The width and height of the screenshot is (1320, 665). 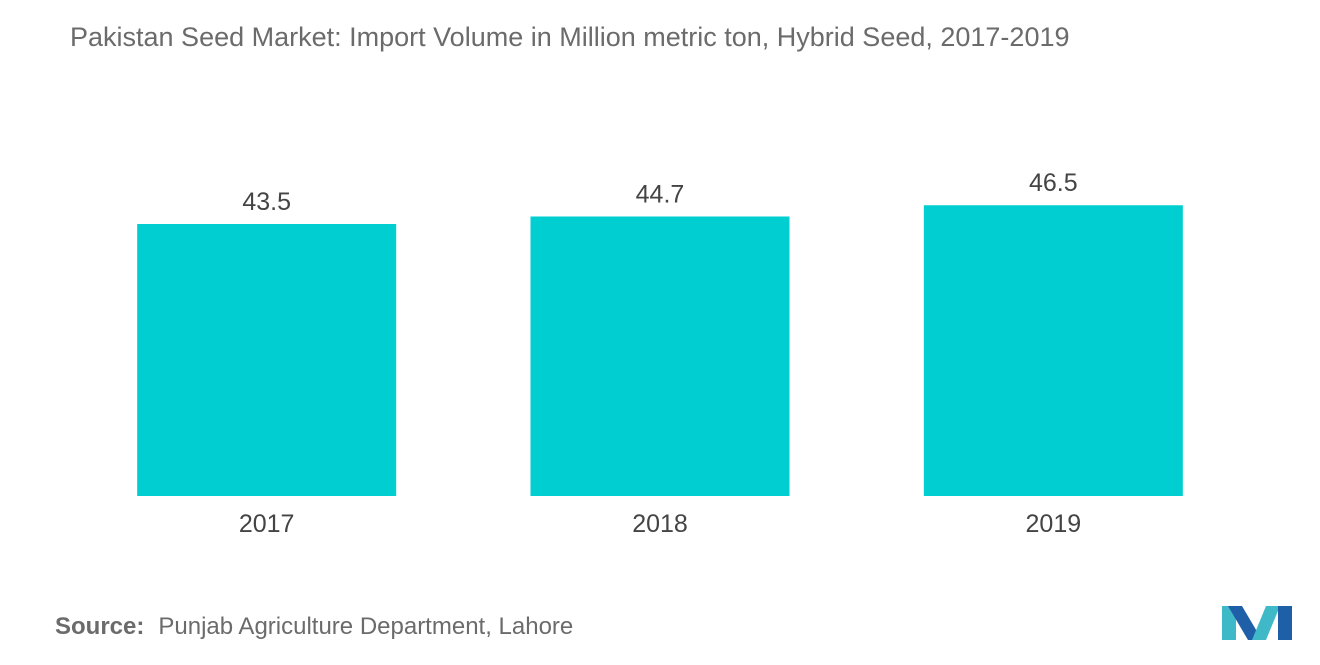 I want to click on x-tick-label-2017: 2017, so click(x=267, y=524).